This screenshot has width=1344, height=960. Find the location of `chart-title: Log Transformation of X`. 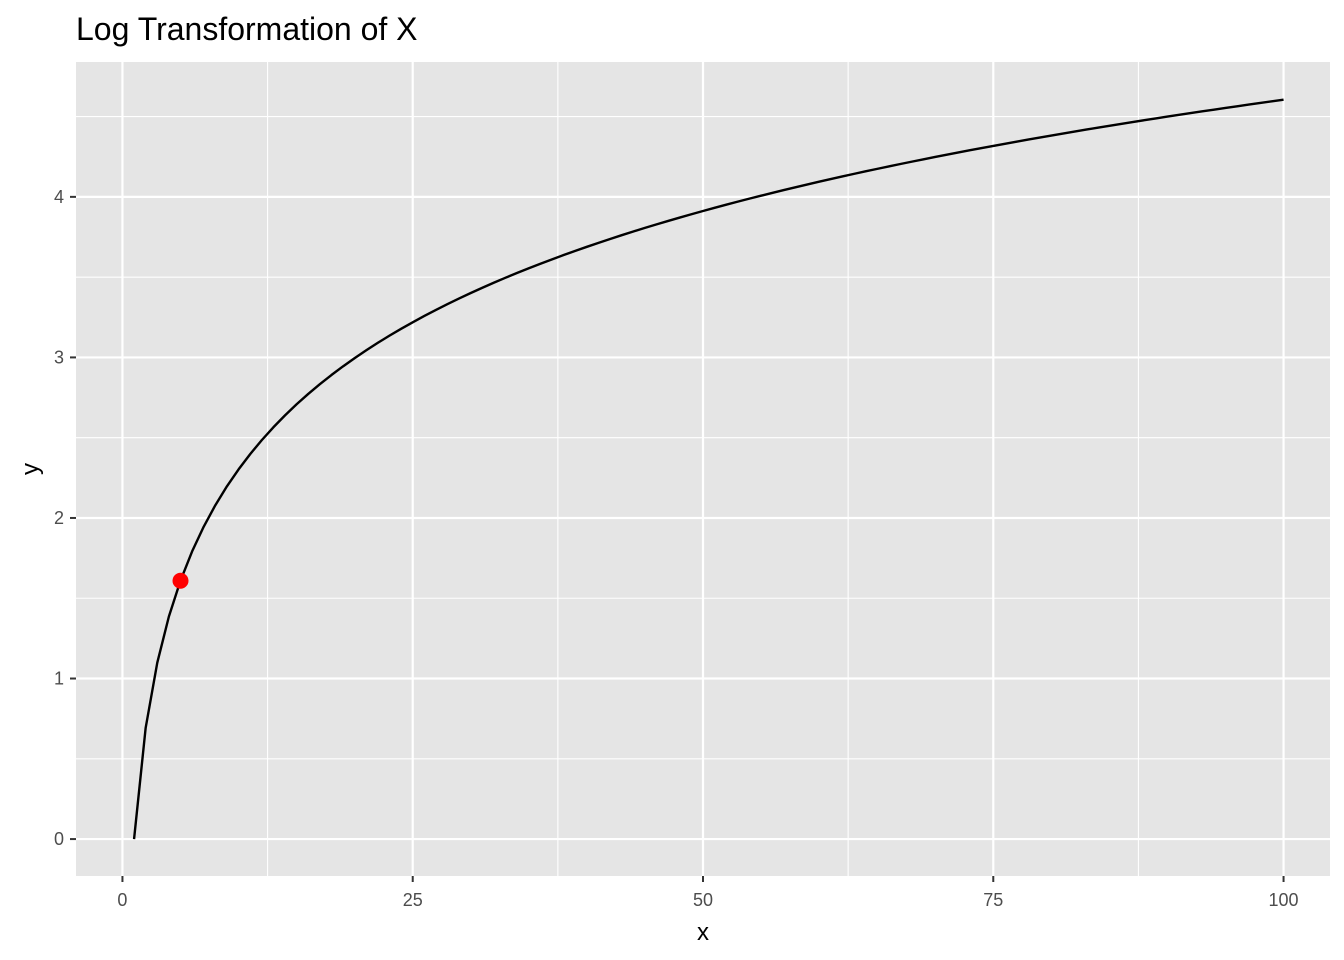

chart-title: Log Transformation of X is located at coordinates (247, 29).